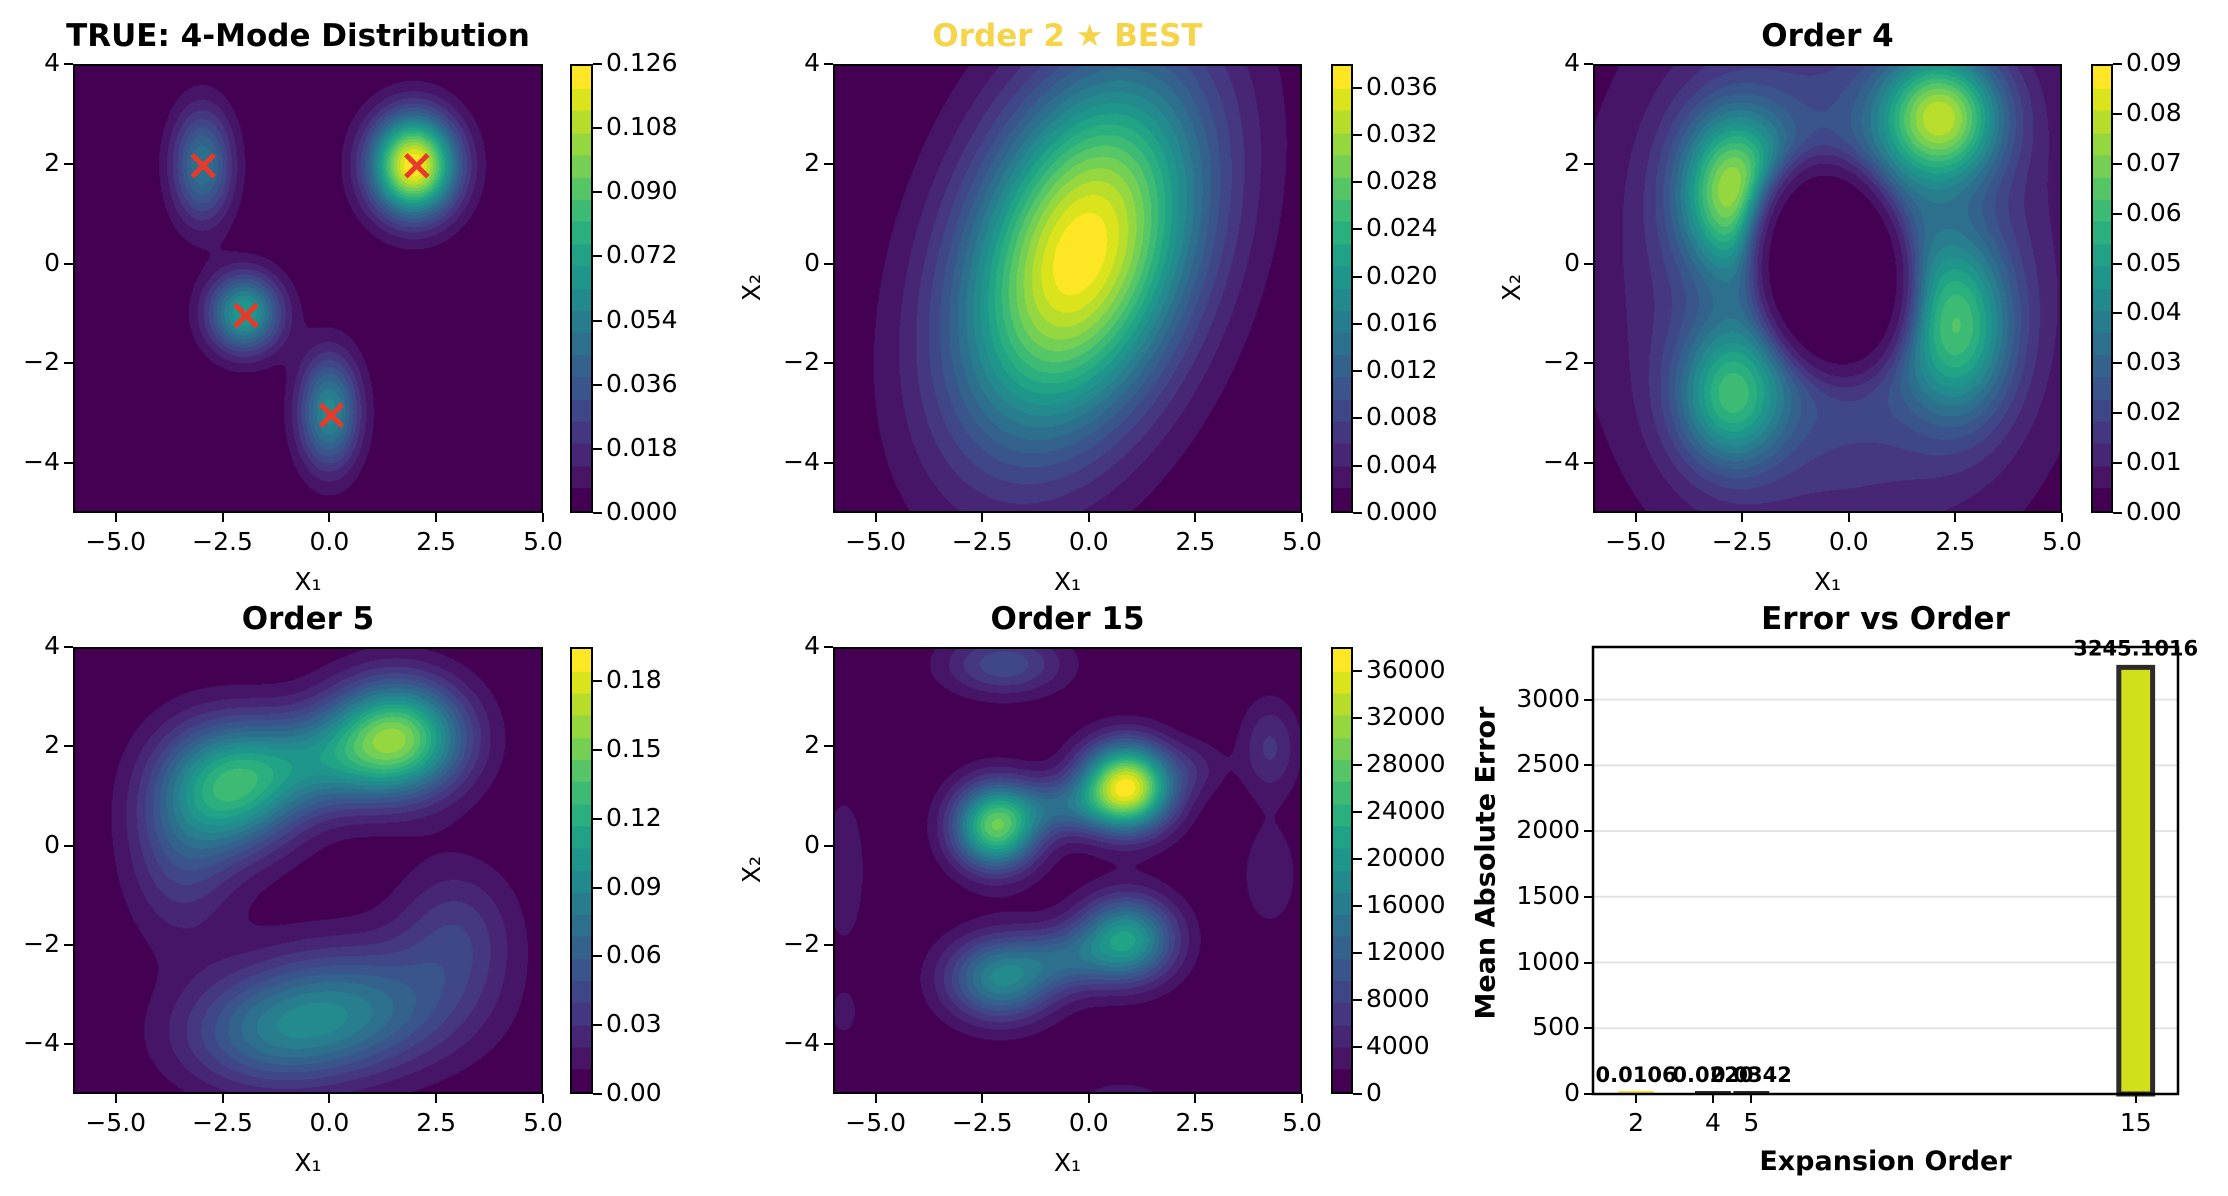 The height and width of the screenshot is (1196, 2228). What do you see at coordinates (634, 680) in the screenshot?
I see `colorbar-tick-label: 0.18` at bounding box center [634, 680].